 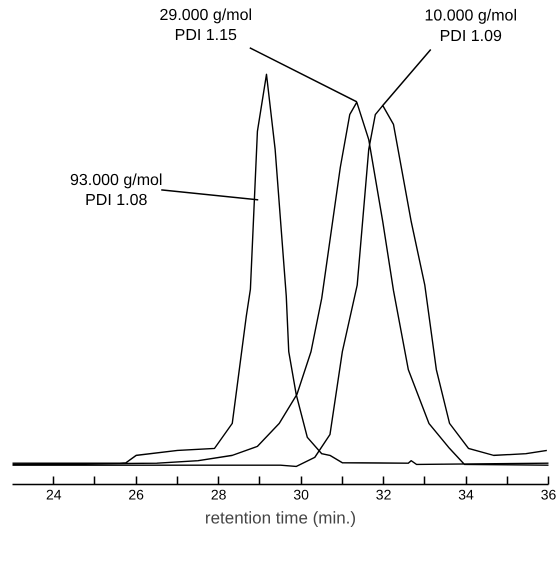 I want to click on x-tick-label: 36, so click(x=548, y=494).